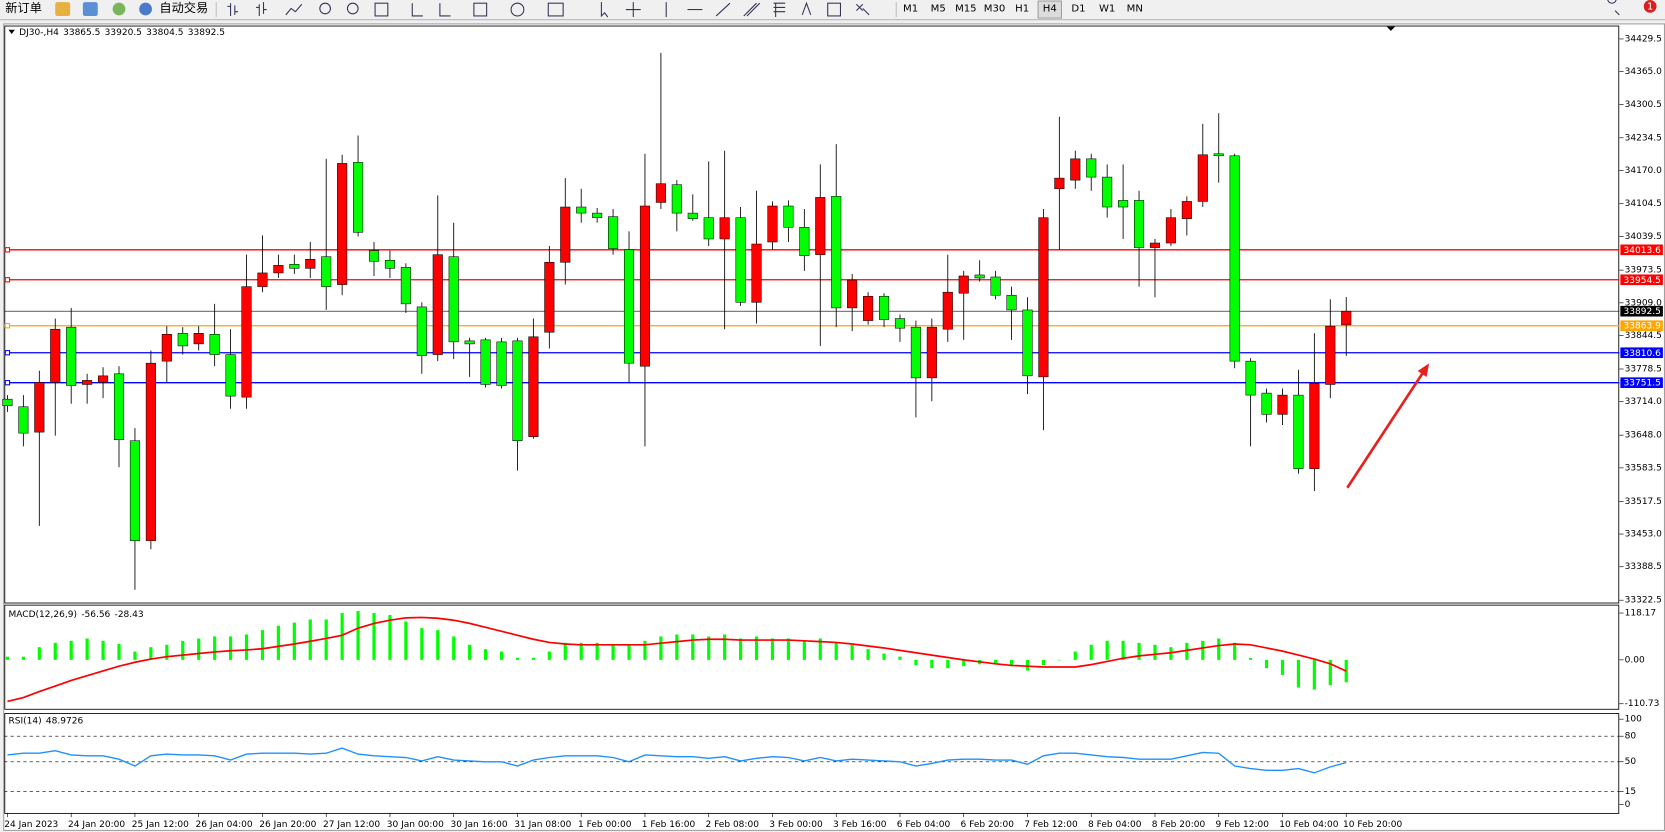 This screenshot has width=1665, height=832. What do you see at coordinates (261, 9) in the screenshot?
I see `candle-chart-icon` at bounding box center [261, 9].